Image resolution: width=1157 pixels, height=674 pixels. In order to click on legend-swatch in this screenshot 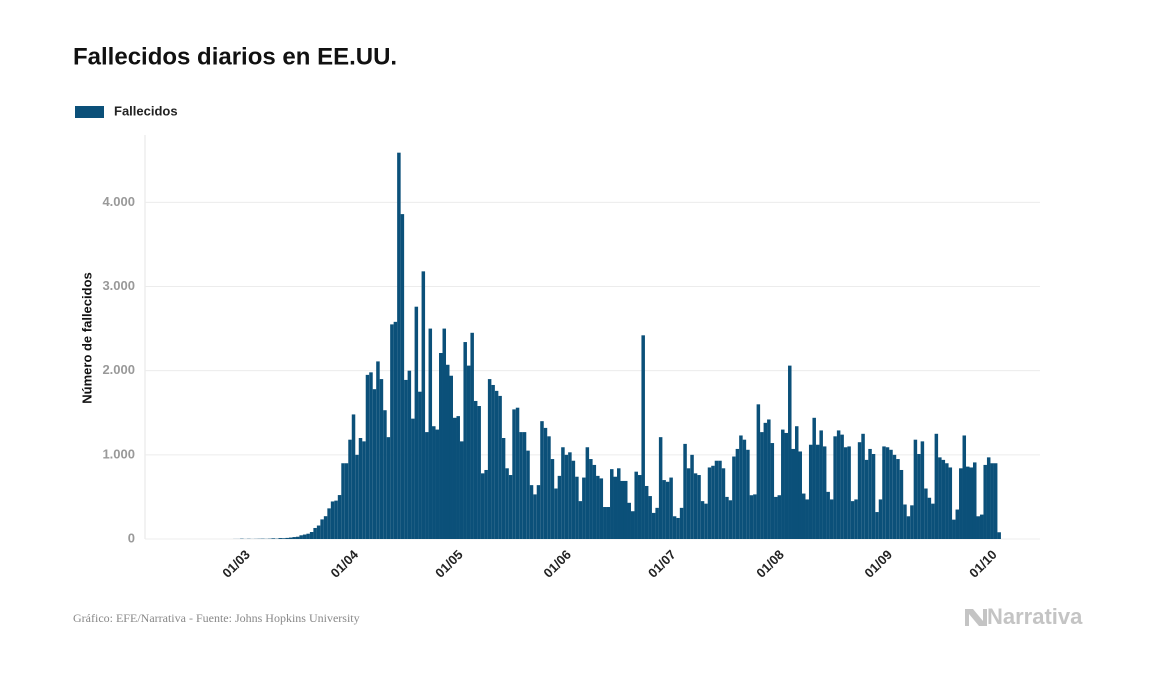, I will do `click(89, 112)`.